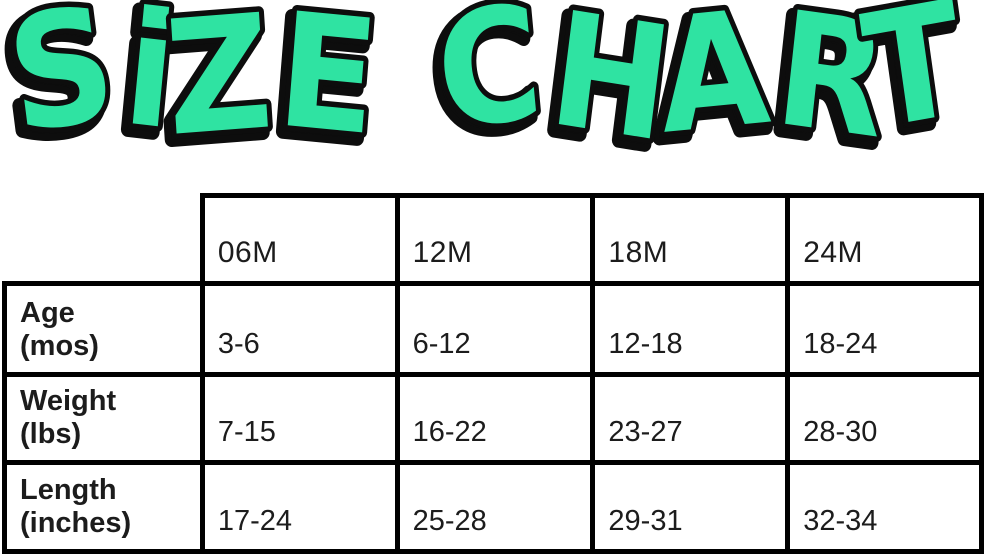  What do you see at coordinates (299, 329) in the screenshot?
I see `cell-age-06m: 3-6` at bounding box center [299, 329].